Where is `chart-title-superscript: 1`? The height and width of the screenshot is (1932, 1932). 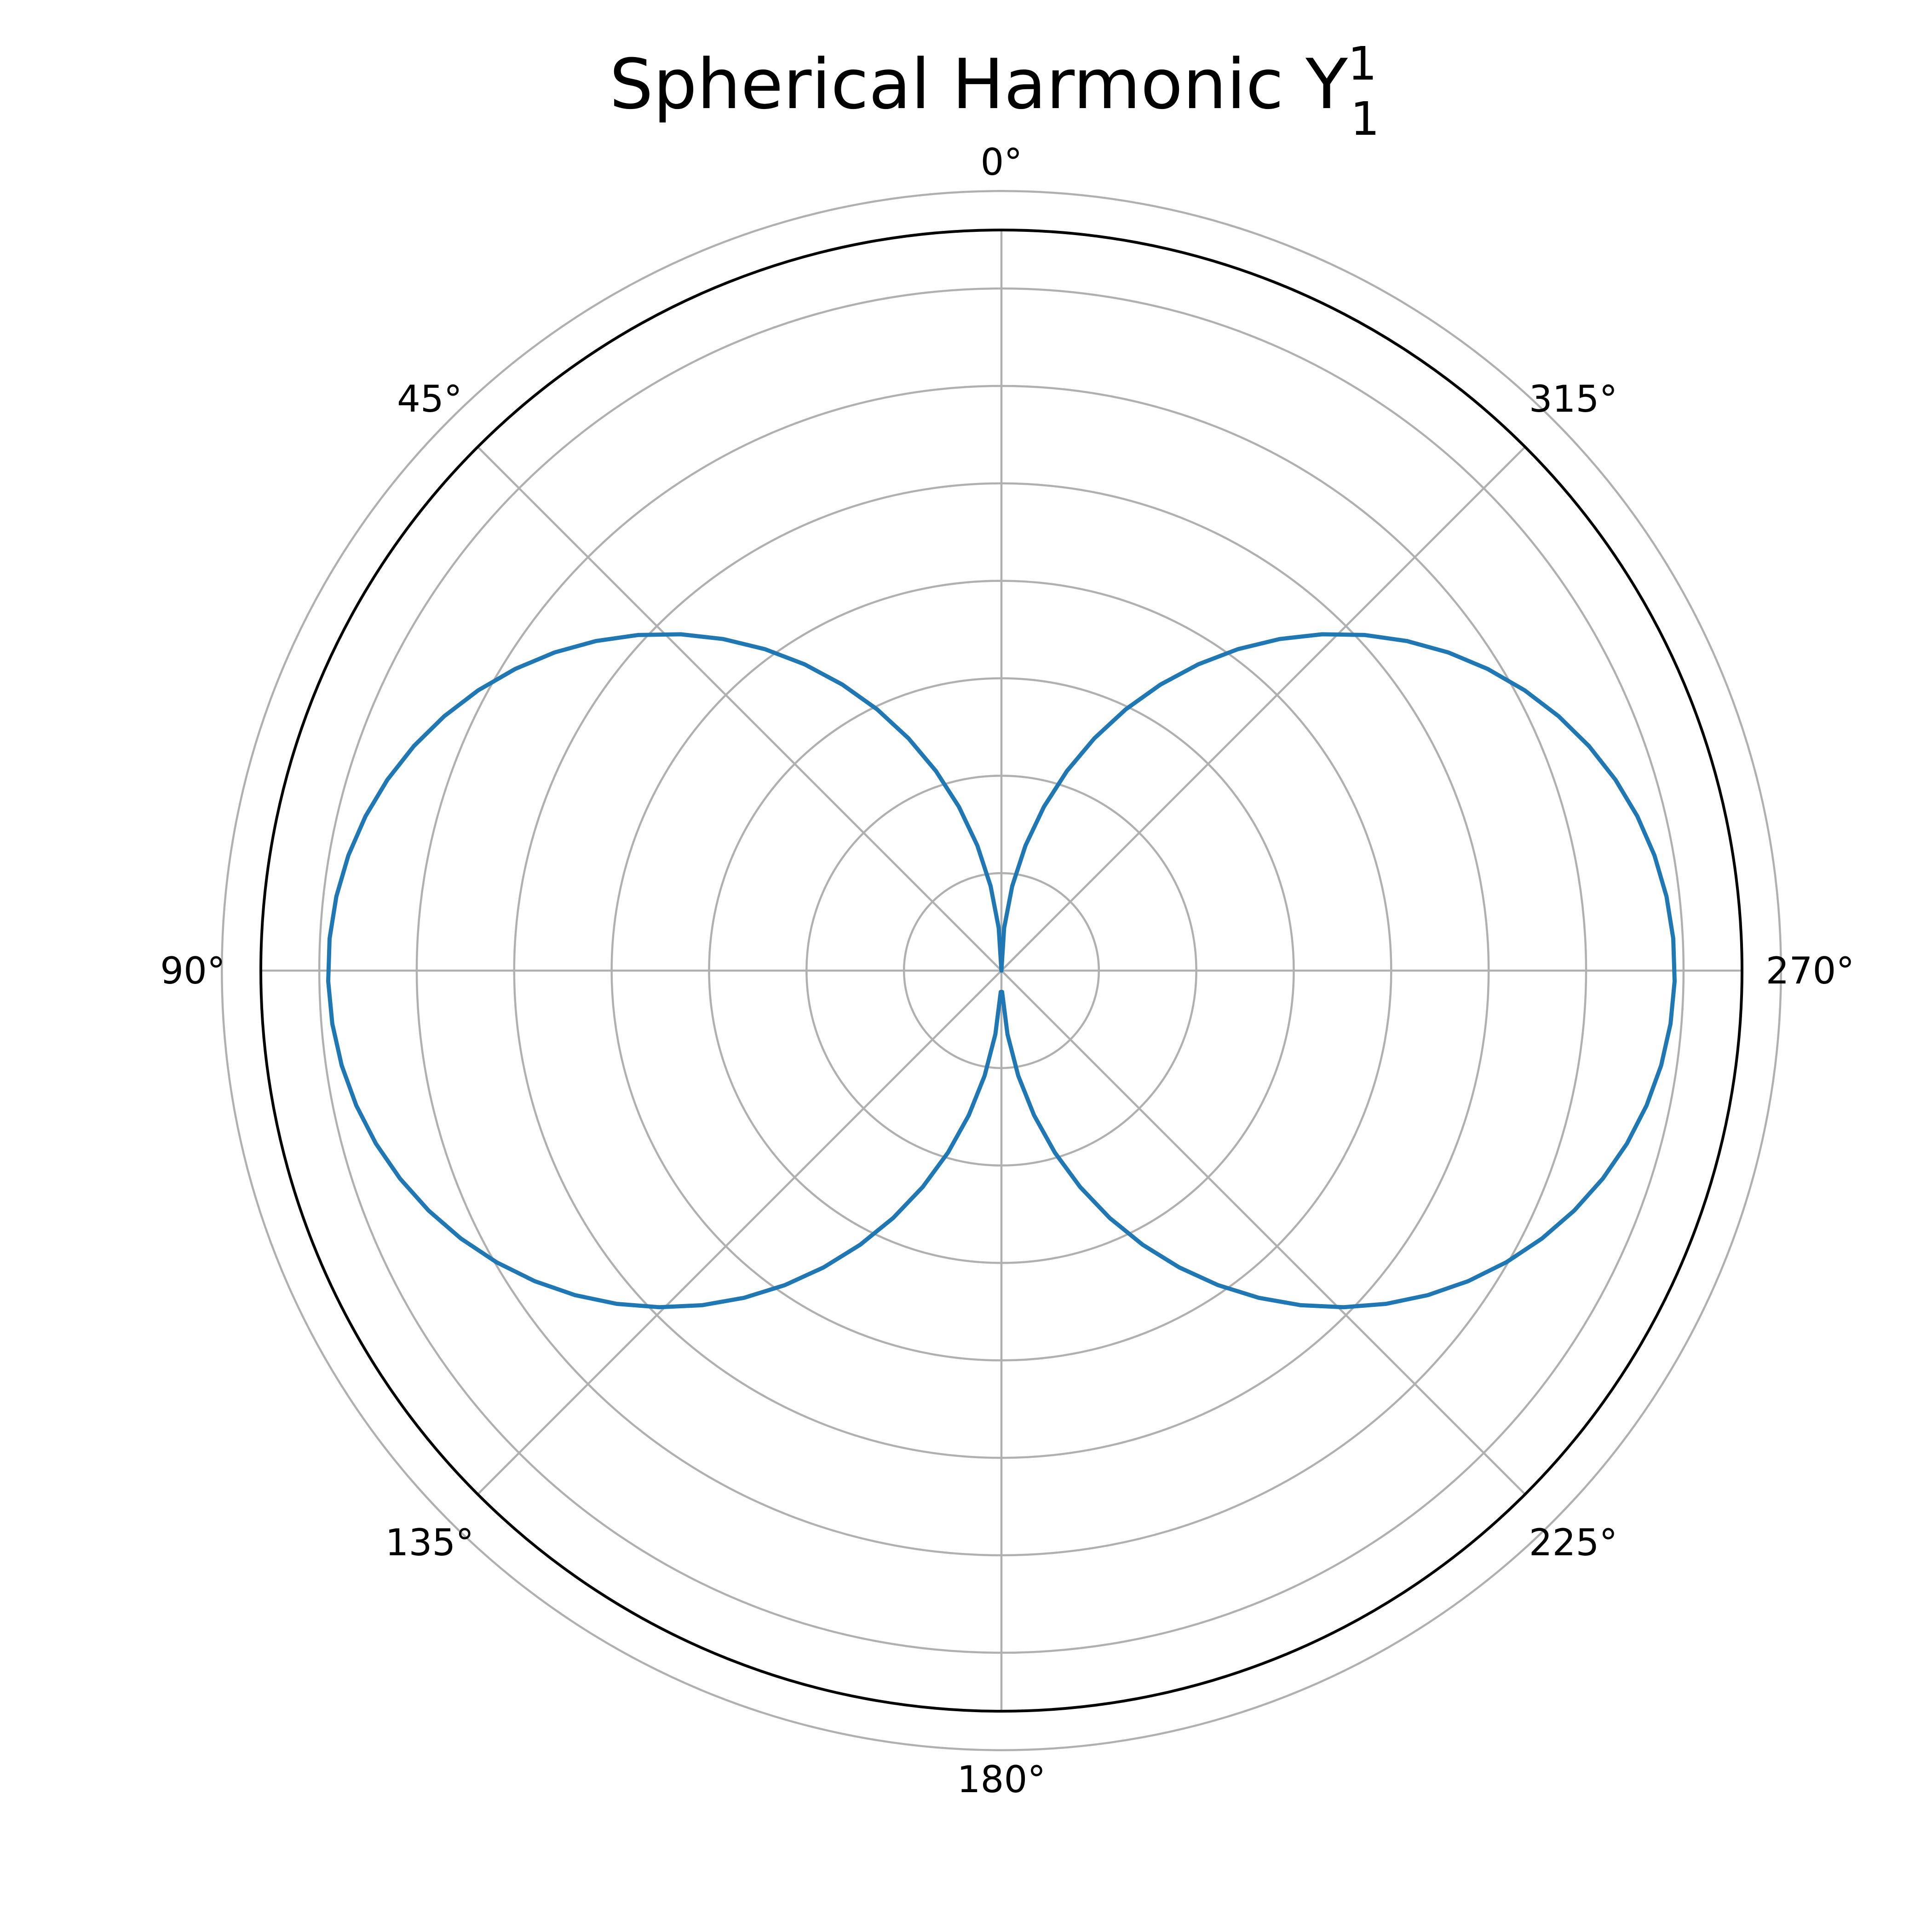
chart-title-superscript: 1 is located at coordinates (1362, 64).